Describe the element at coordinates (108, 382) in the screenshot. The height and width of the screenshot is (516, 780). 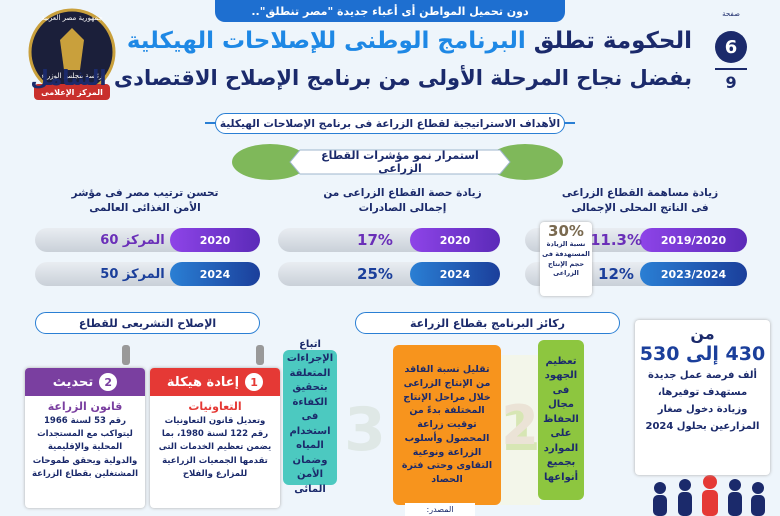
I see `card-number: 2` at that location.